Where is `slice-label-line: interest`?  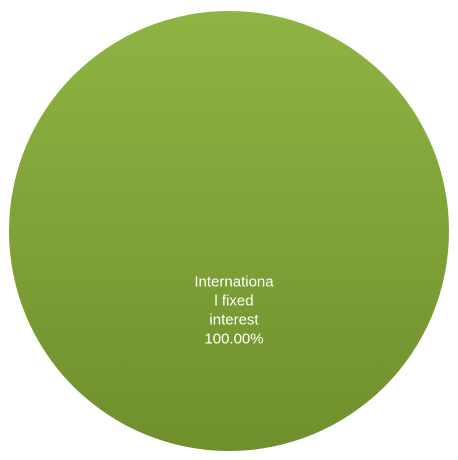 slice-label-line: interest is located at coordinates (234, 320).